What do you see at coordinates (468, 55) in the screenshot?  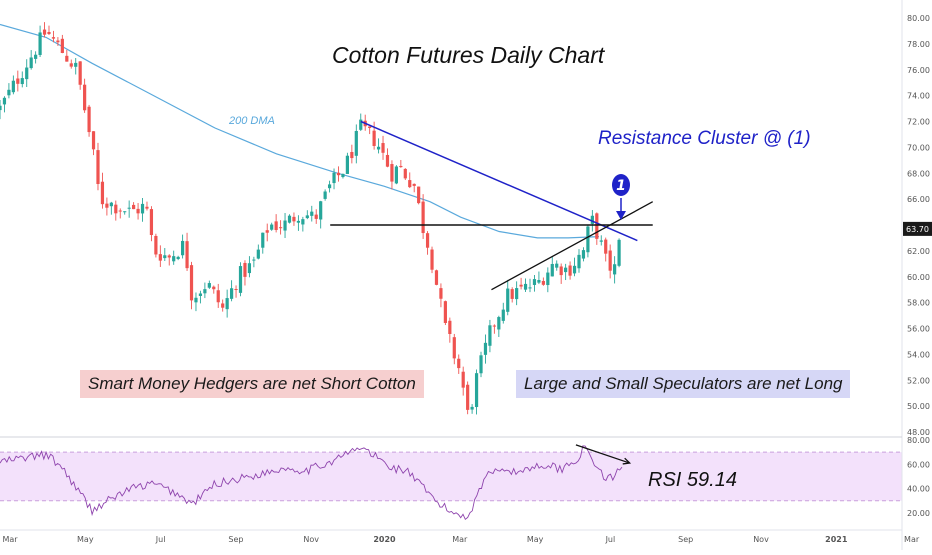 I see `chart-title: Cotton Futures Daily Chart` at bounding box center [468, 55].